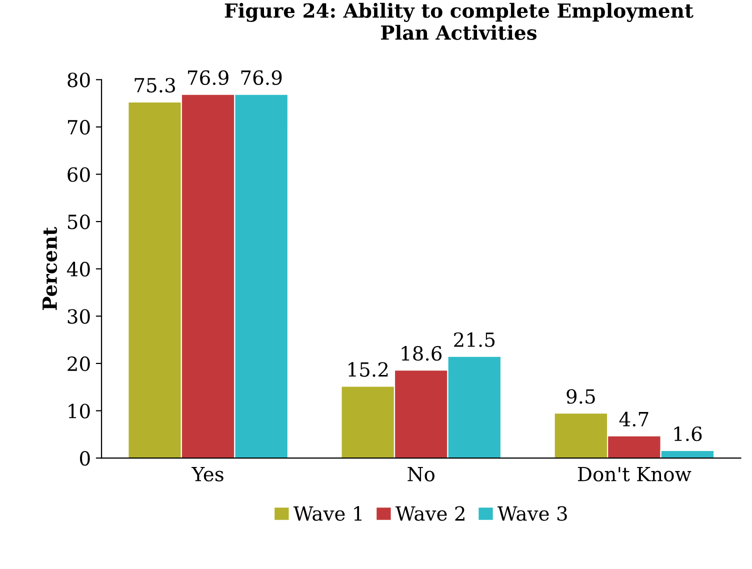 The width and height of the screenshot is (752, 569). I want to click on y-tick-label: 50, so click(79, 222).